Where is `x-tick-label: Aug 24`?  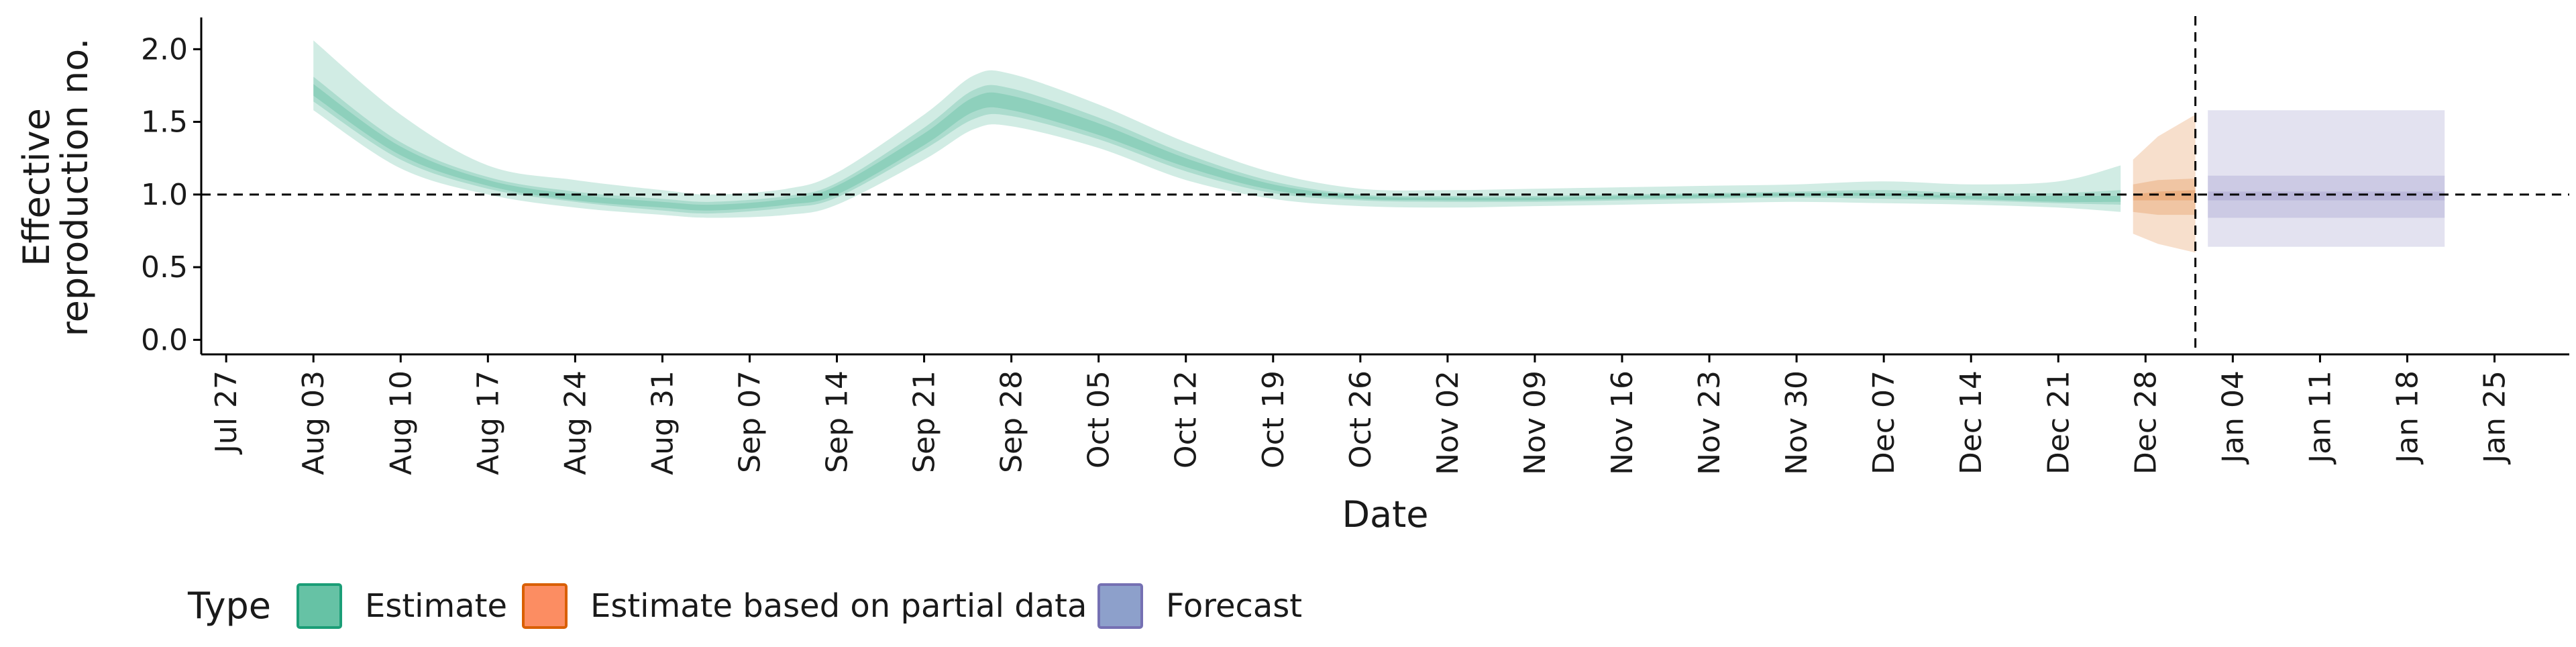
x-tick-label: Aug 24 is located at coordinates (575, 422).